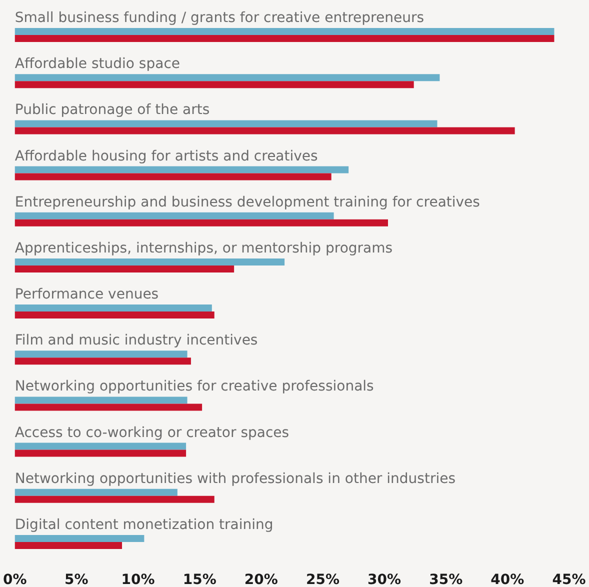  Describe the element at coordinates (144, 524) in the screenshot. I see `y-tick-label: Digital content monetization training` at that location.